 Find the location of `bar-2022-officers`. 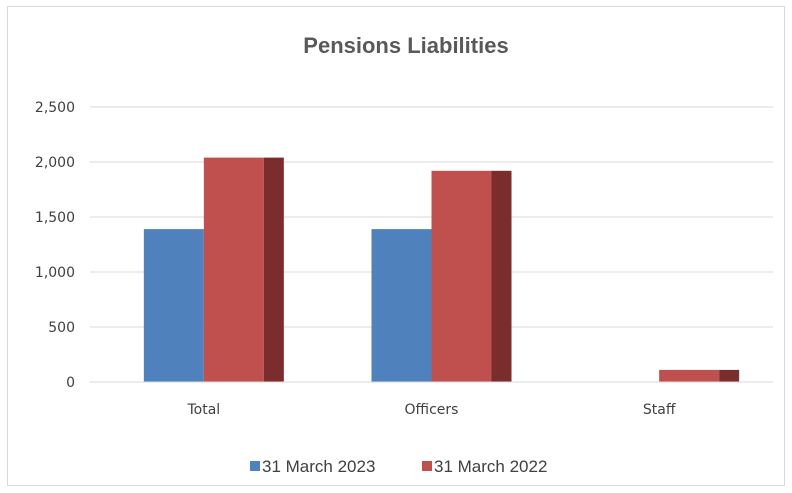

bar-2022-officers is located at coordinates (461, 276).